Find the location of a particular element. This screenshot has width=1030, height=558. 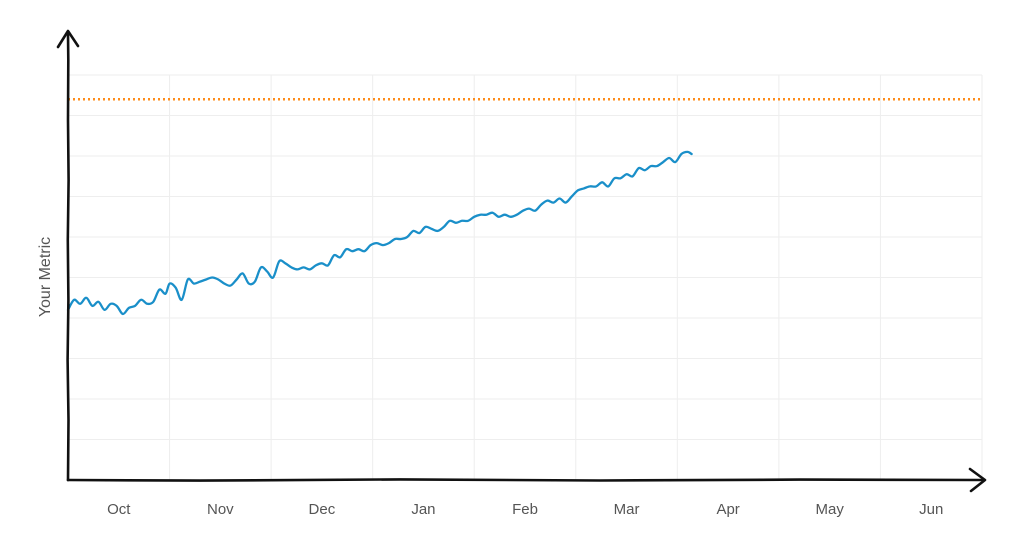

x-tick-label: Oct is located at coordinates (119, 509).